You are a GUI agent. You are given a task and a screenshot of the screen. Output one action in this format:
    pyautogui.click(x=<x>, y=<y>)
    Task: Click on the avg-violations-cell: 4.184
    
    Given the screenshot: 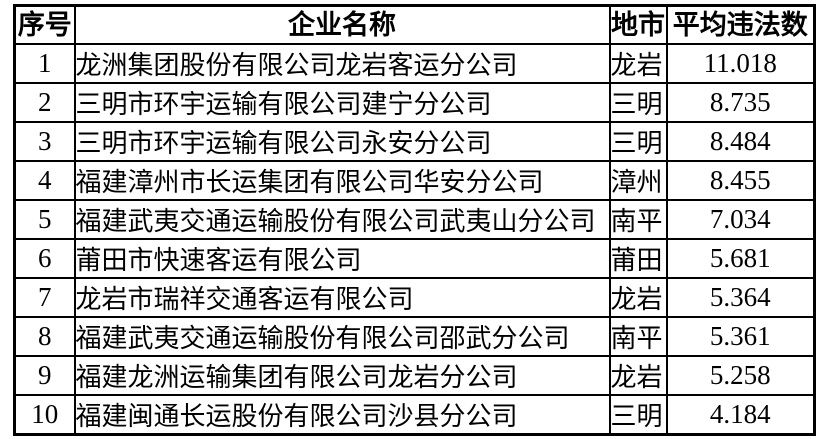 What is the action you would take?
    pyautogui.click(x=740, y=415)
    